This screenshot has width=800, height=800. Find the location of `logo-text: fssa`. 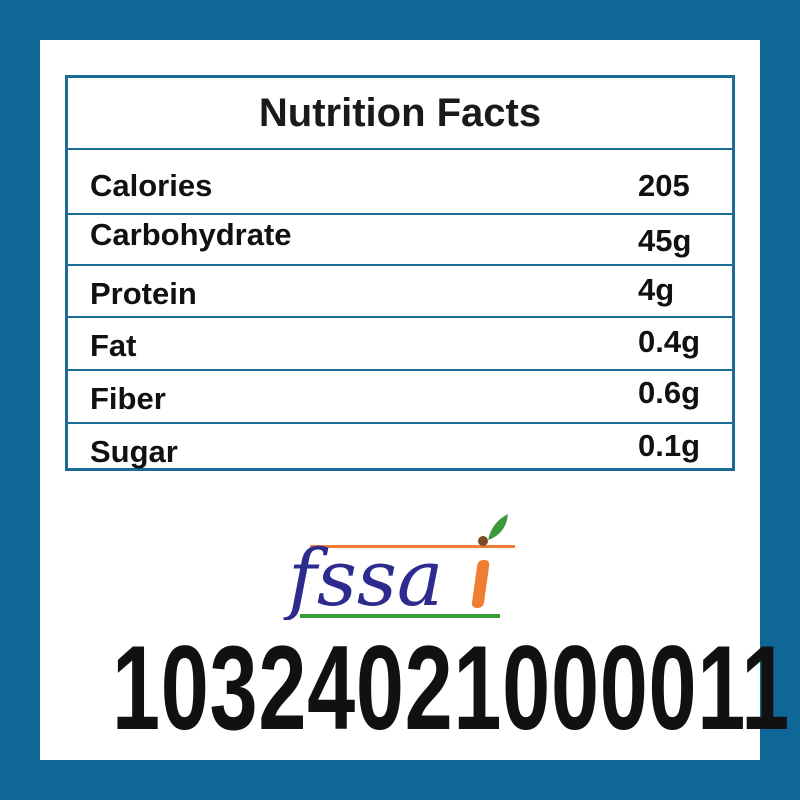

logo-text: fssa is located at coordinates (363, 577).